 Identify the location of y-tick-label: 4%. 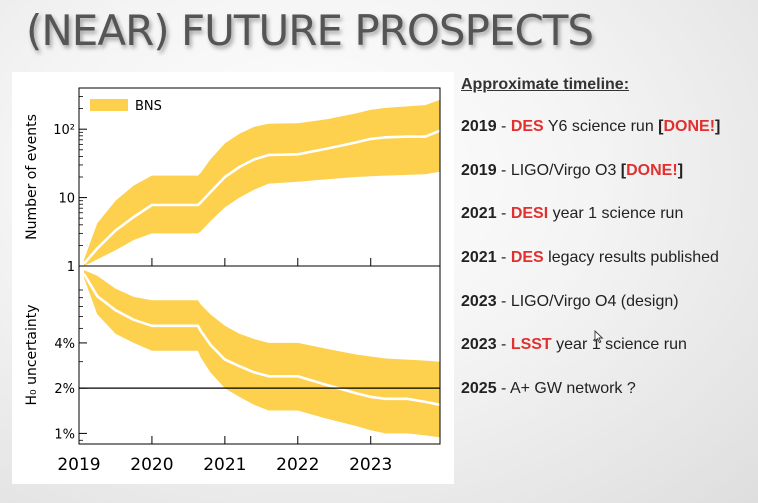
(64, 344).